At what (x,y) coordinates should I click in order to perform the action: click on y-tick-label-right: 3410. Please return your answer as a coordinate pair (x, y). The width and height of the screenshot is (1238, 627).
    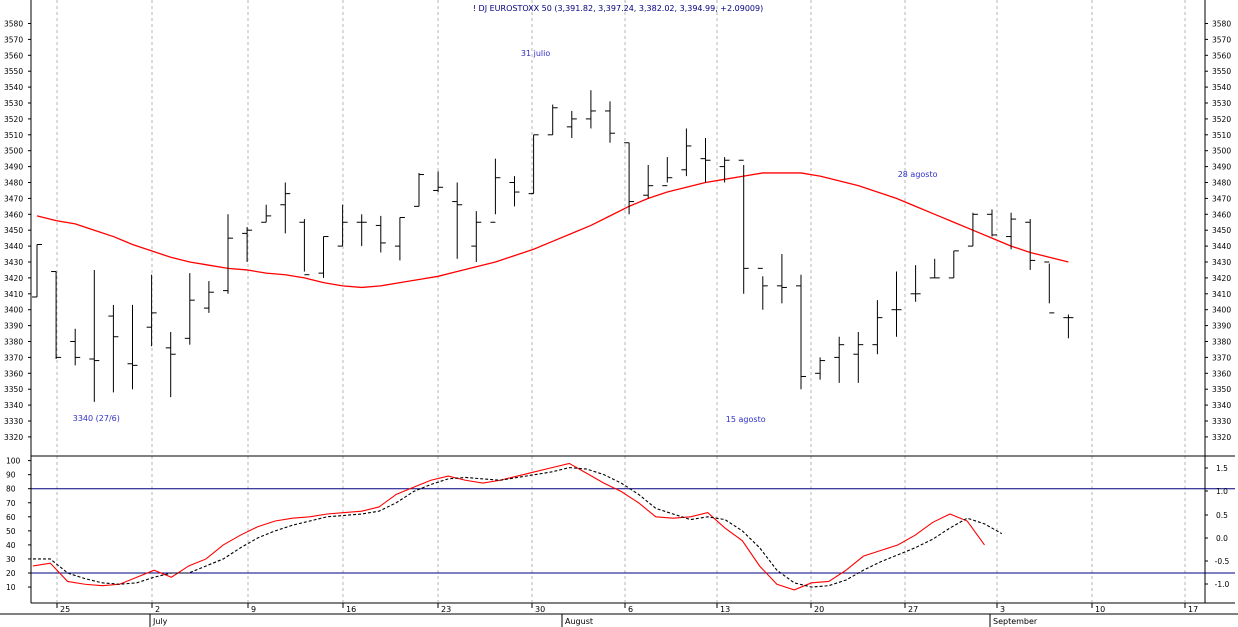
    Looking at the image, I should click on (1221, 294).